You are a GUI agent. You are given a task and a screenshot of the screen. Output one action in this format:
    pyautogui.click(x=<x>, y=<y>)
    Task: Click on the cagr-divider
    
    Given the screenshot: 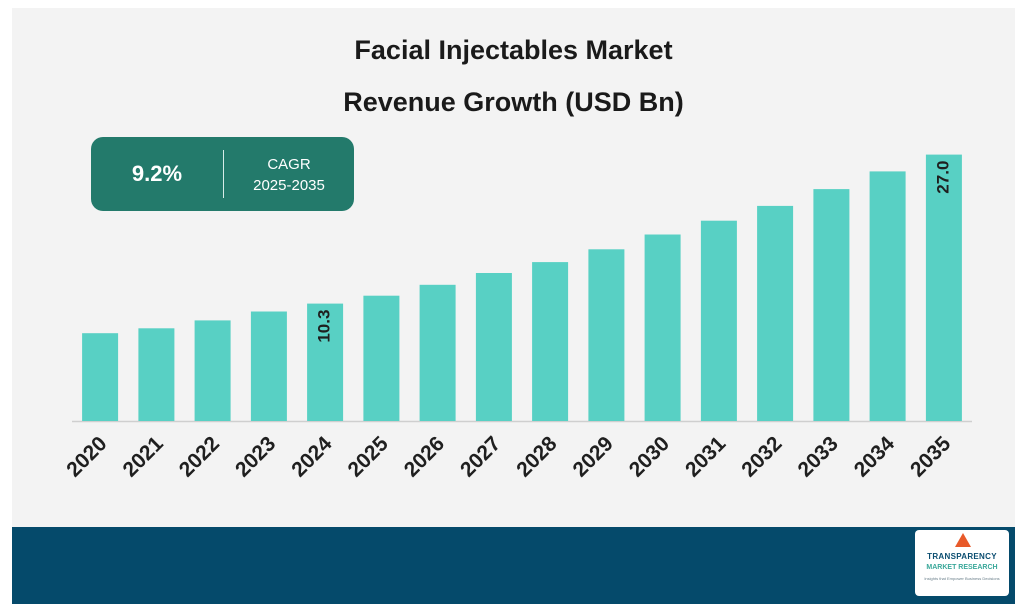 What is the action you would take?
    pyautogui.click(x=223, y=174)
    